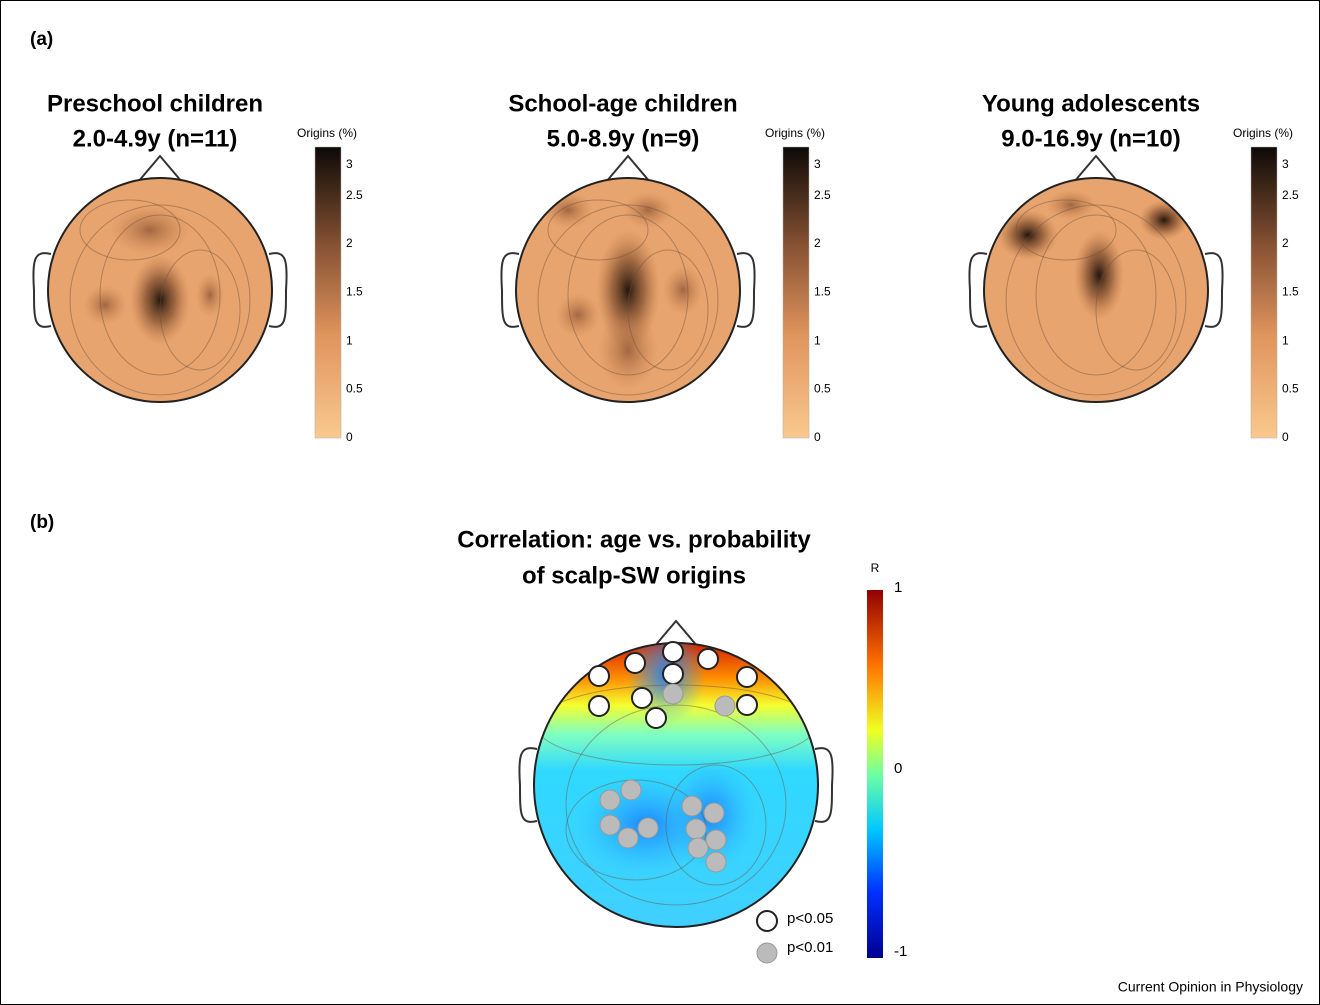 Image resolution: width=1320 pixels, height=1005 pixels. Describe the element at coordinates (155, 138) in the screenshot. I see `map-subtitle: 2.0-4.9y (n=11)` at that location.